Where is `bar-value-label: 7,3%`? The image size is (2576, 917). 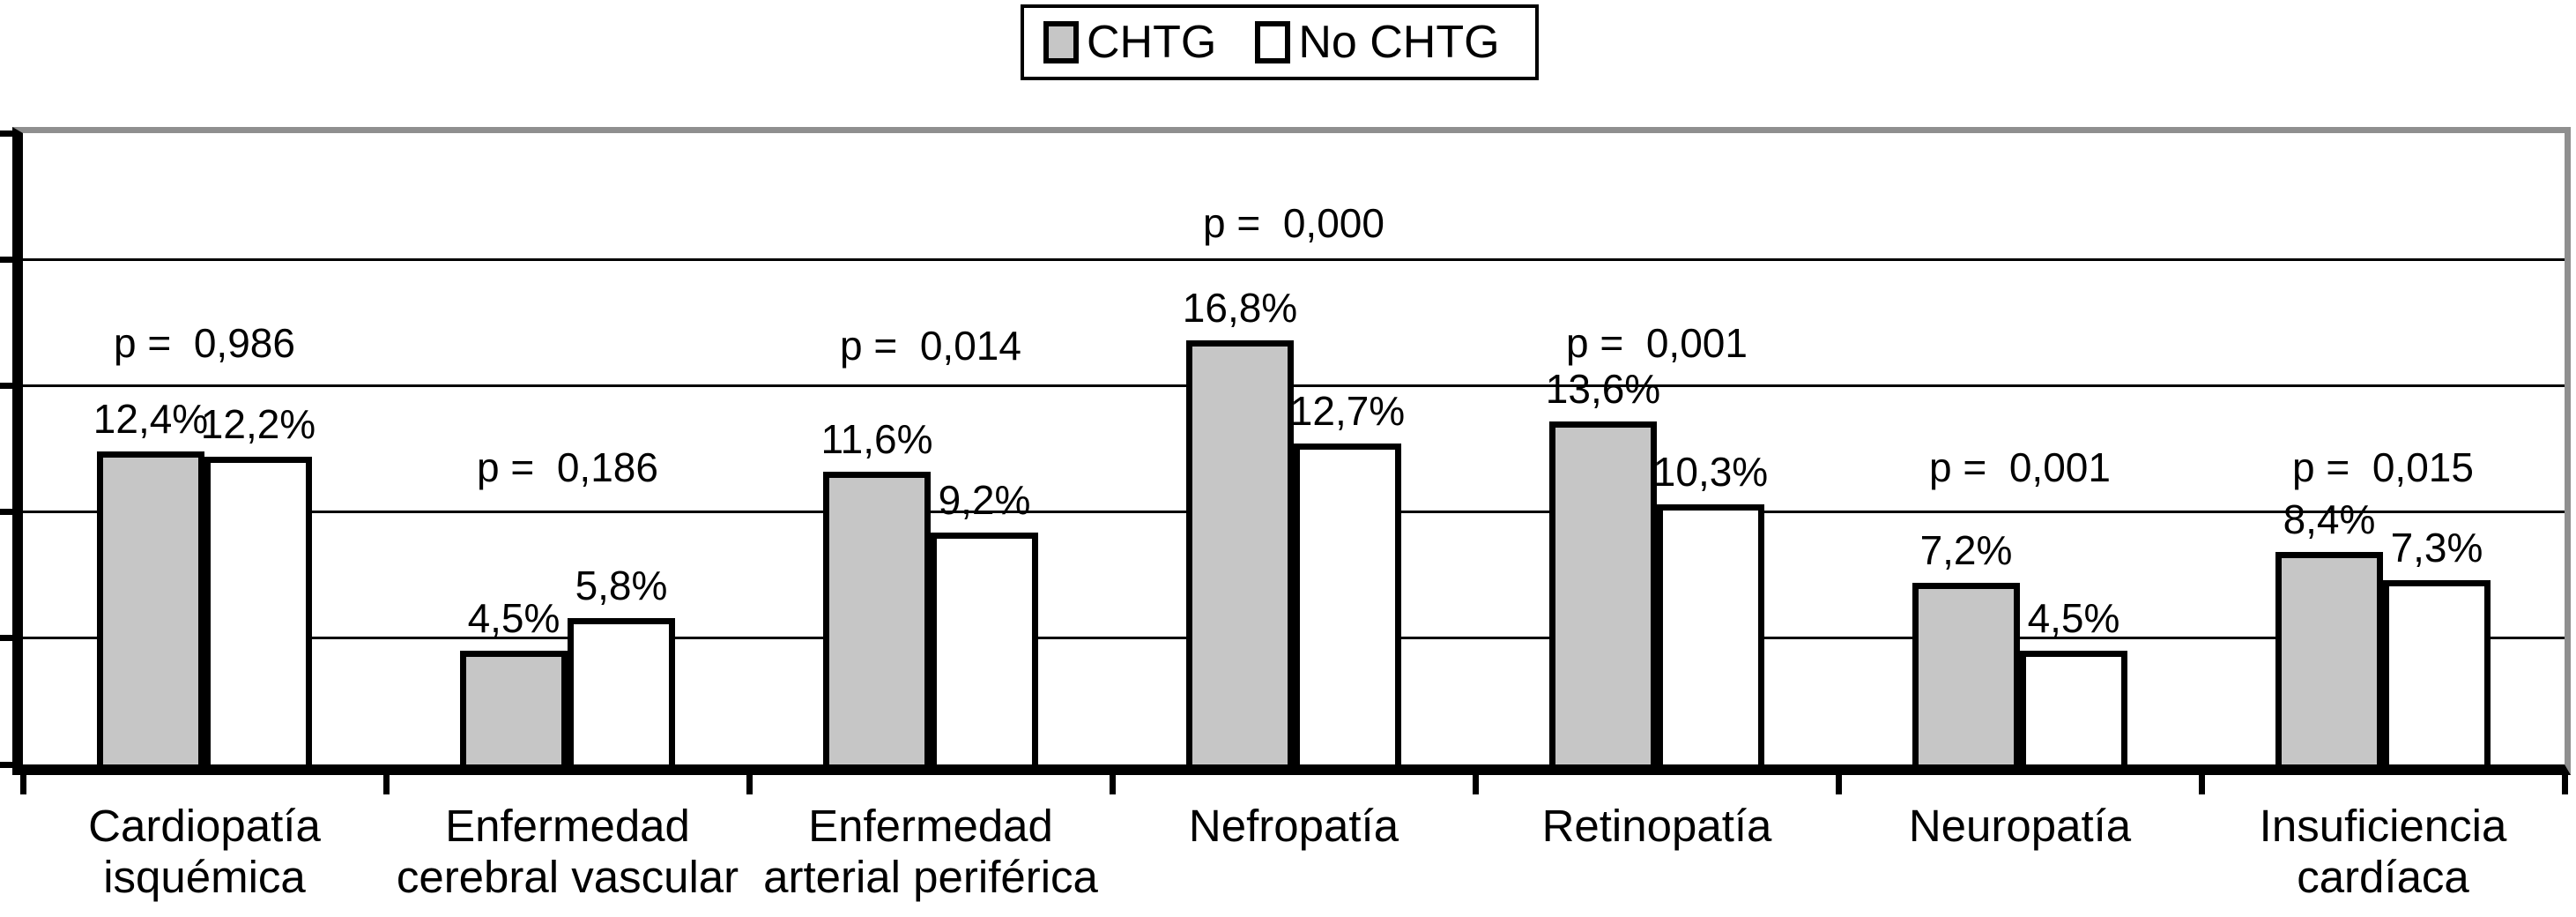
bar-value-label: 7,3% is located at coordinates (2436, 547).